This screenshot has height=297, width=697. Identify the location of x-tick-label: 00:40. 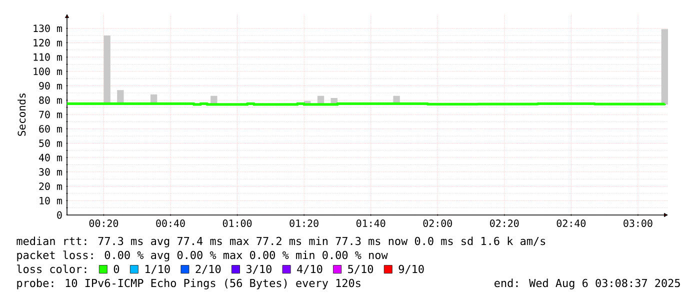
(170, 224).